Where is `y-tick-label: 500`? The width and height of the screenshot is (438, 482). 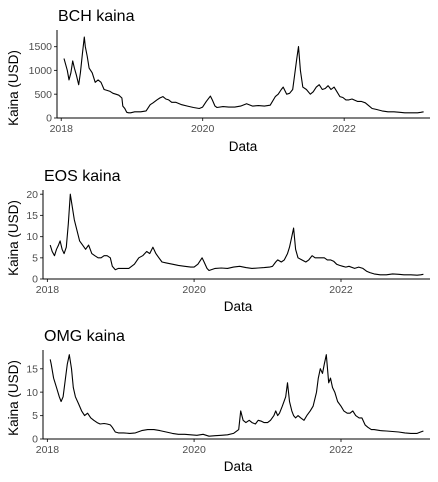 y-tick-label: 500 is located at coordinates (43, 95).